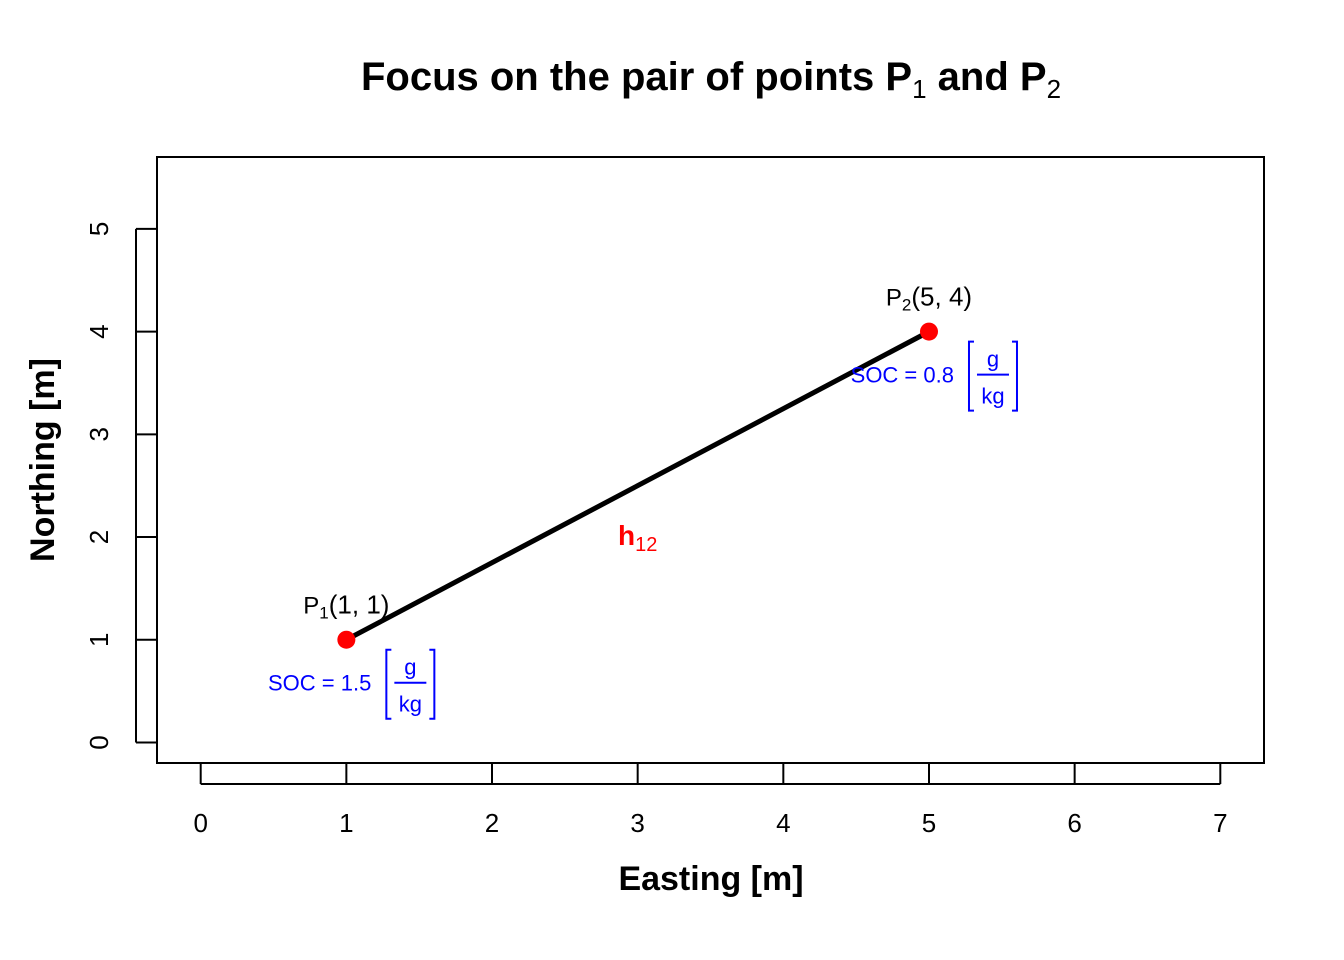 The height and width of the screenshot is (960, 1344). What do you see at coordinates (492, 823) in the screenshot?
I see `x-tick-label: 2` at bounding box center [492, 823].